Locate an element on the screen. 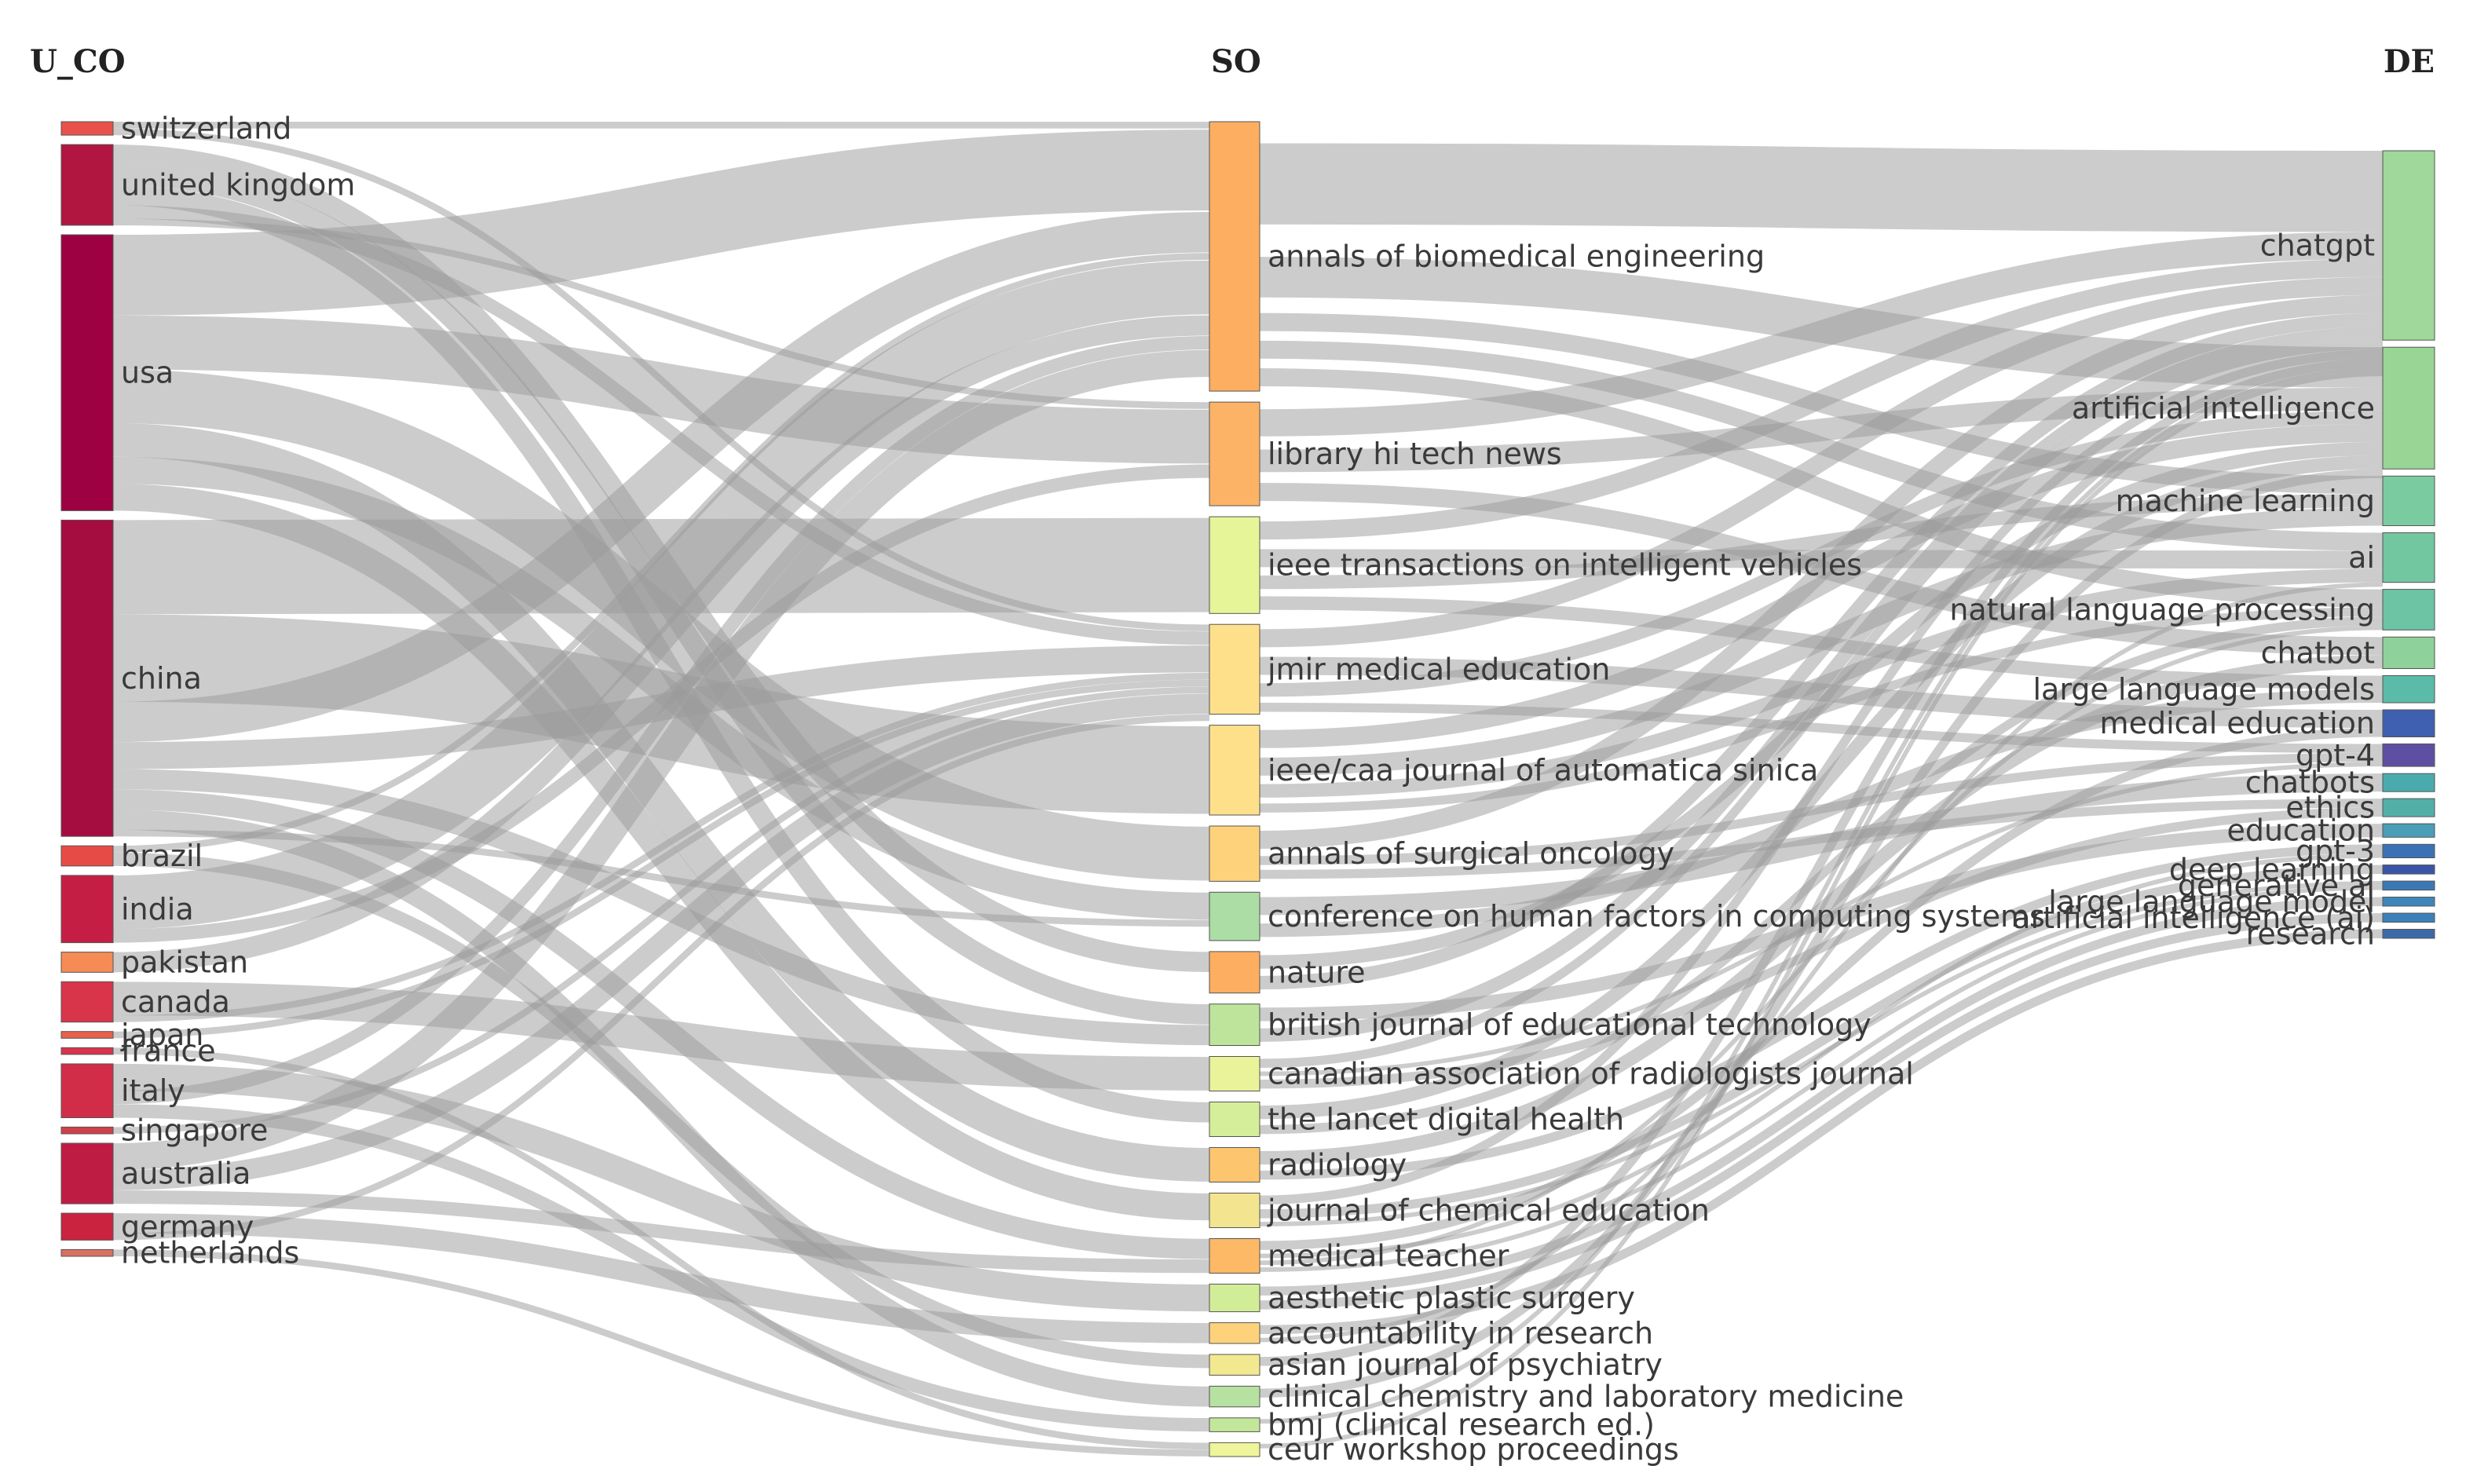 This screenshot has width=2466, height=1484. node-d_ethics is located at coordinates (2408, 807).